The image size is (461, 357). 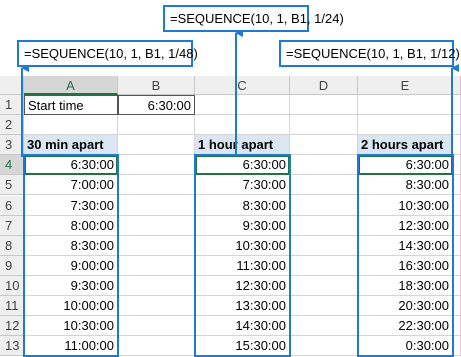 What do you see at coordinates (405, 145) in the screenshot?
I see `cell-text: 2 hours apart` at bounding box center [405, 145].